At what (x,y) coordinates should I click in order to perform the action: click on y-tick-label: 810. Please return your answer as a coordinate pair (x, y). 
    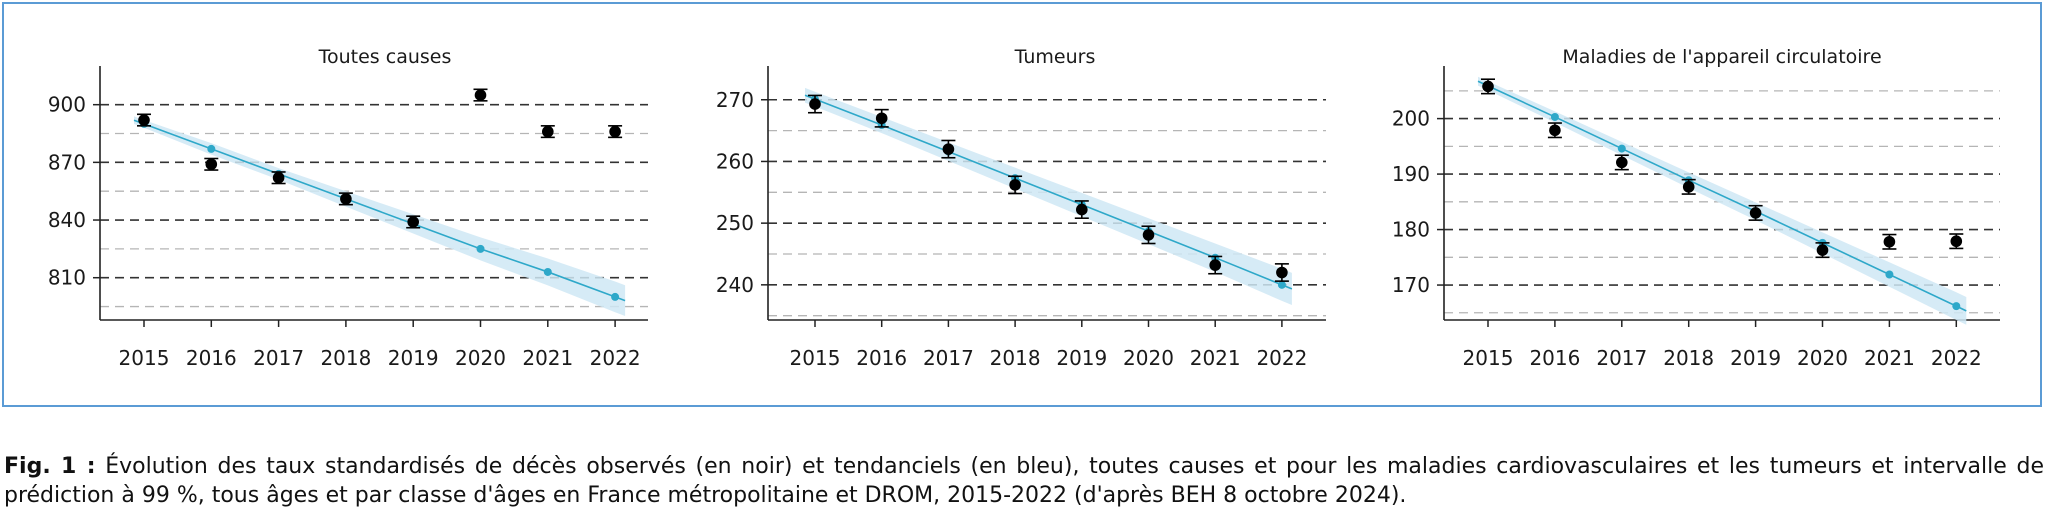
    Looking at the image, I should click on (67, 278).